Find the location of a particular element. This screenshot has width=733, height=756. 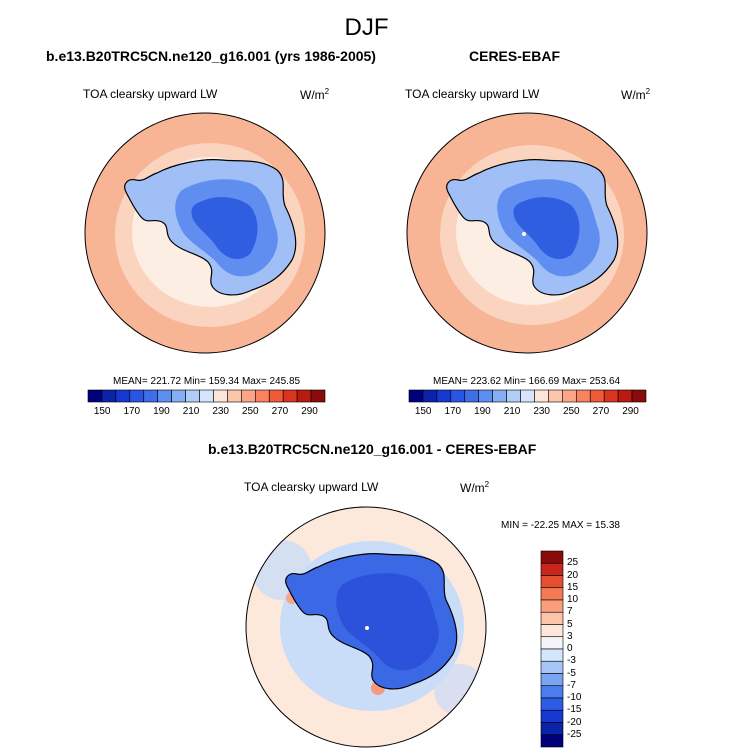

panel-1-colorbar-tick-label: 290 is located at coordinates (309, 411).